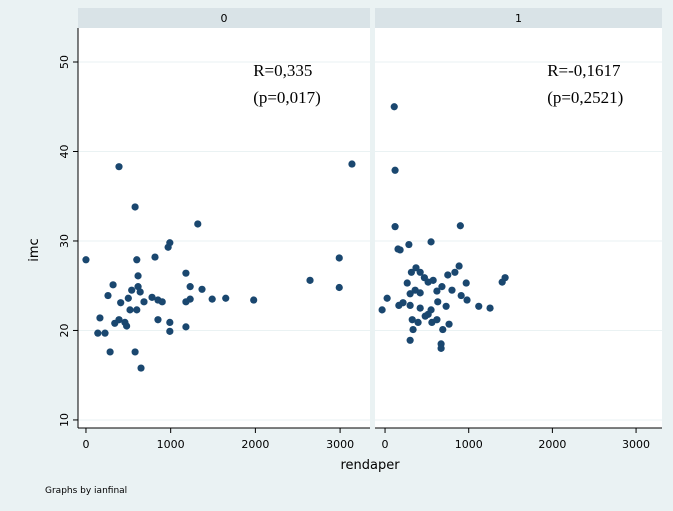 The image size is (673, 511). Describe the element at coordinates (64, 62) in the screenshot. I see `y-tick-label: 50` at that location.